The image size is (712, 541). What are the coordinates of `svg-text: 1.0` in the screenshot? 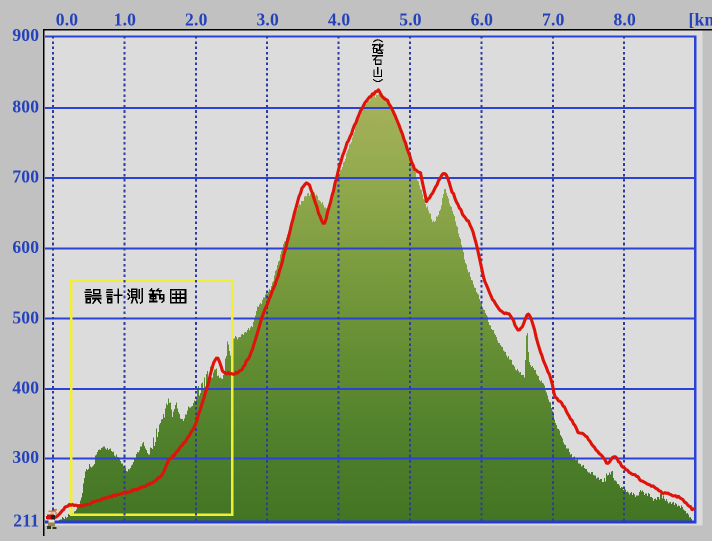 It's located at (125, 20).